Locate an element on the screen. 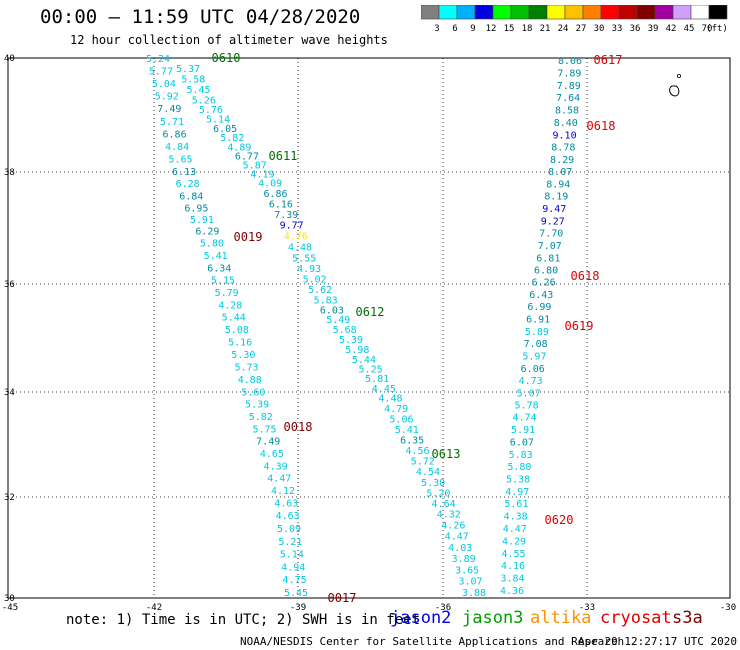 The height and width of the screenshot is (650, 740). wave-height-value: 6.77 is located at coordinates (247, 157).